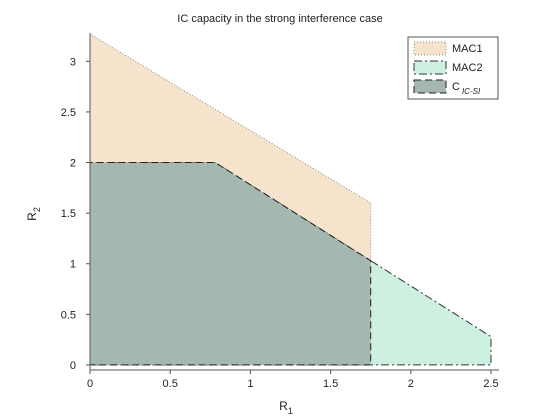  What do you see at coordinates (37, 209) in the screenshot?
I see `y-axis-title-sub: 2` at bounding box center [37, 209].